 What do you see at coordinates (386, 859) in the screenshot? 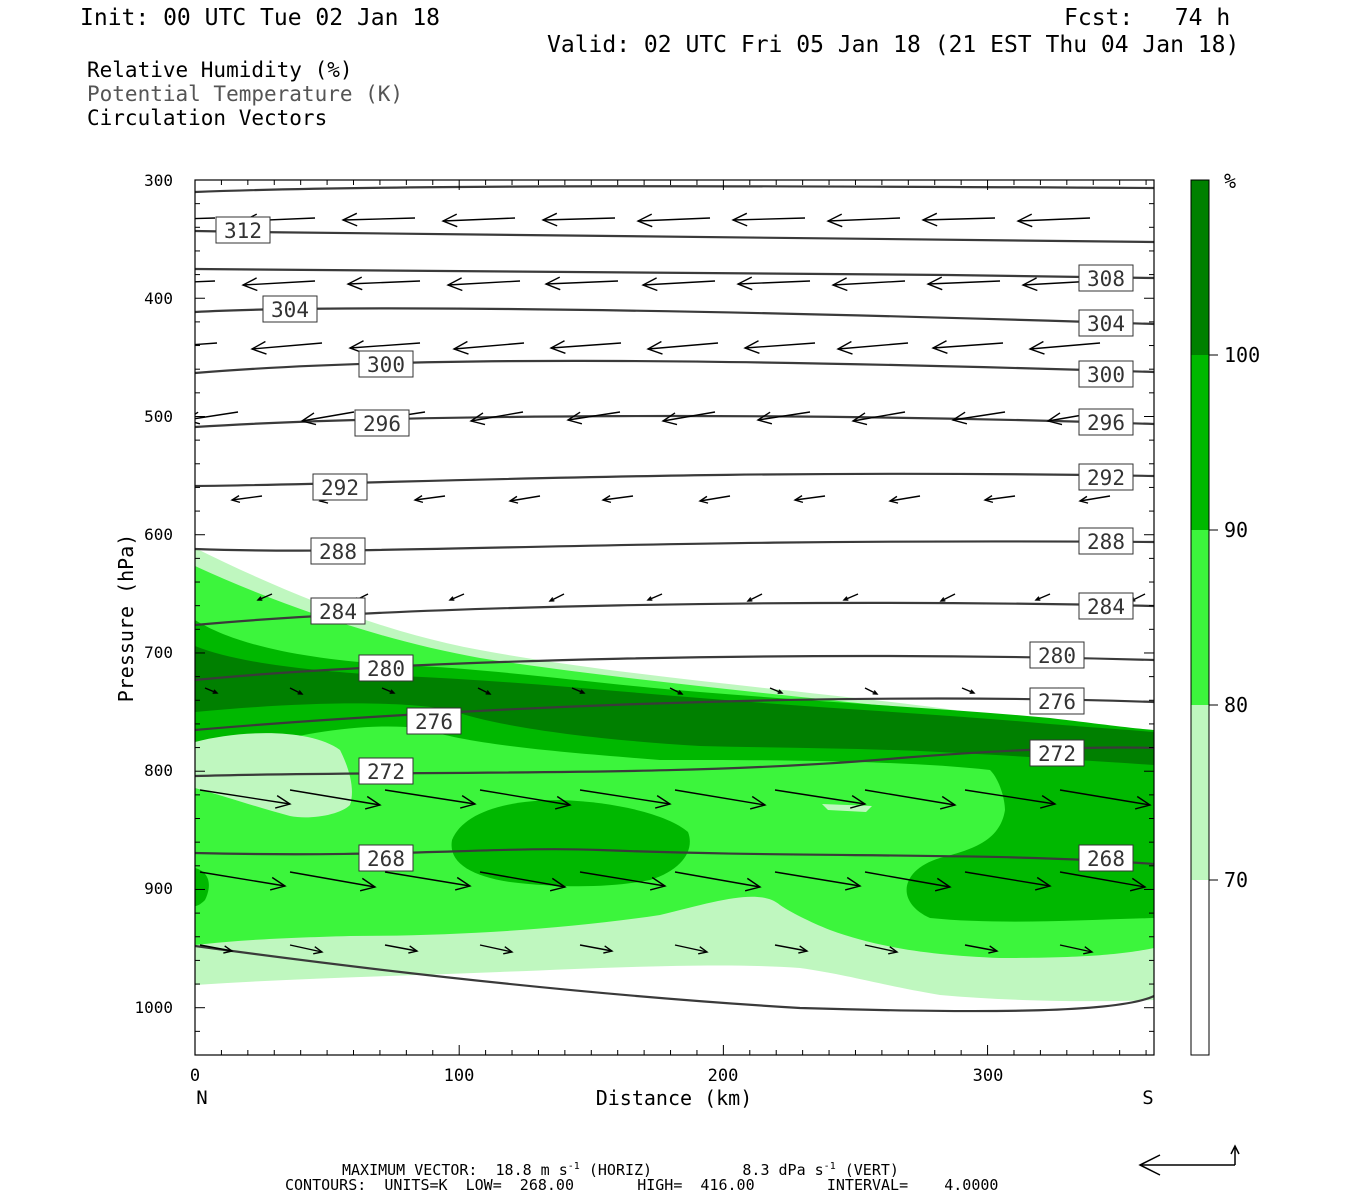
I see `svg-text: 268` at bounding box center [386, 859].